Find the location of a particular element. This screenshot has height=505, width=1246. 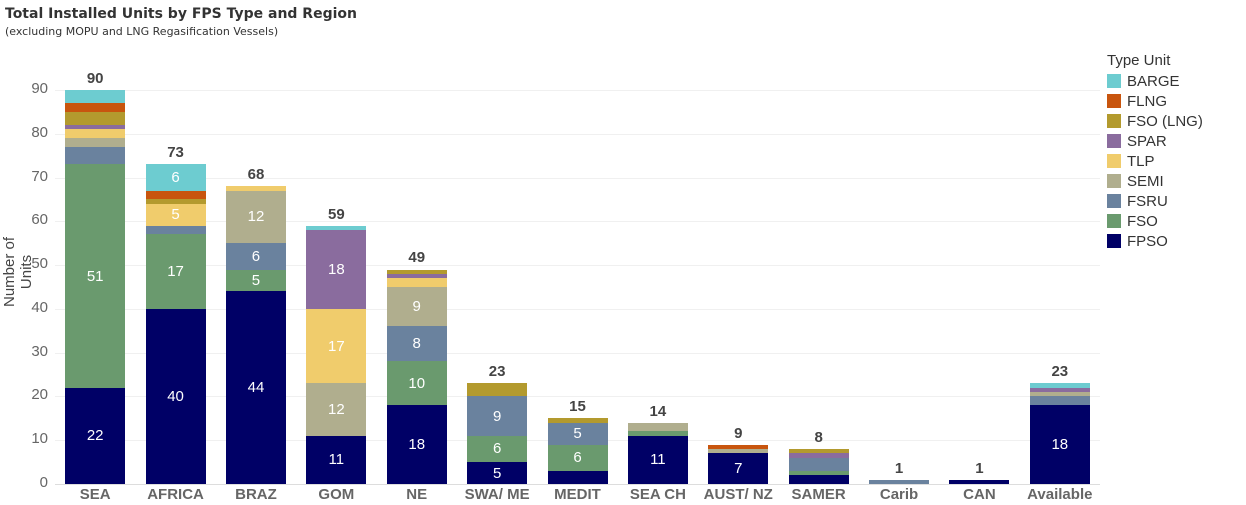

legend-item-fpso: FPSO is located at coordinates (1155, 241).